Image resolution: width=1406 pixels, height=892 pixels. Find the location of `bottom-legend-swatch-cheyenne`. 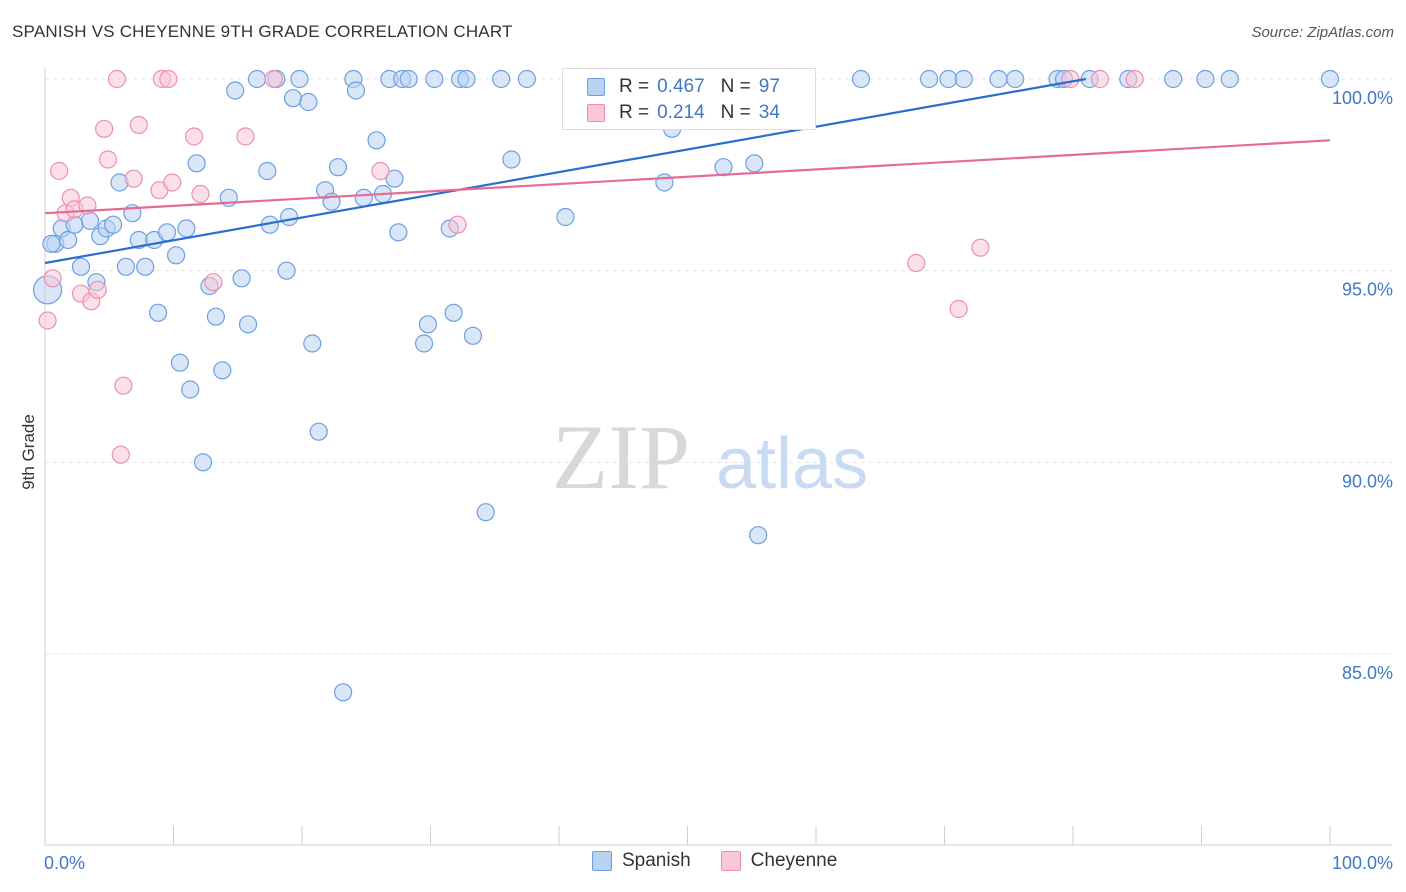

bottom-legend-swatch-cheyenne is located at coordinates (730, 861).